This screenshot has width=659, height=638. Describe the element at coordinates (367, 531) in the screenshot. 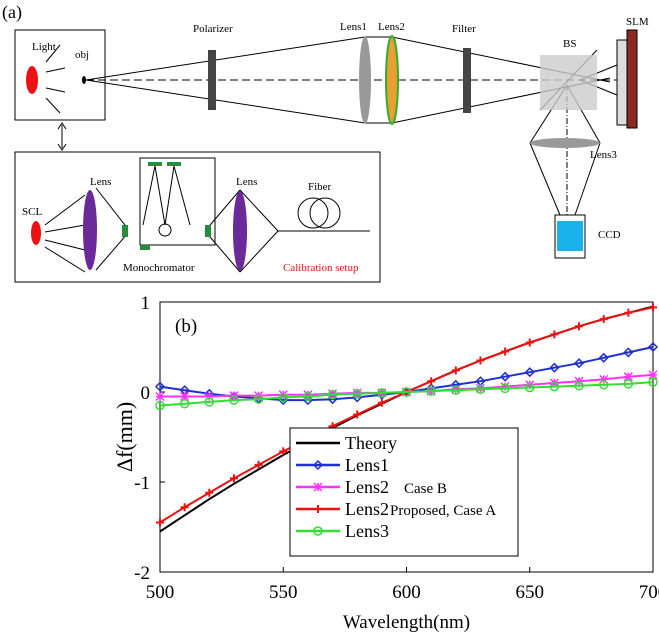

I see `legend-label: Lens3` at that location.